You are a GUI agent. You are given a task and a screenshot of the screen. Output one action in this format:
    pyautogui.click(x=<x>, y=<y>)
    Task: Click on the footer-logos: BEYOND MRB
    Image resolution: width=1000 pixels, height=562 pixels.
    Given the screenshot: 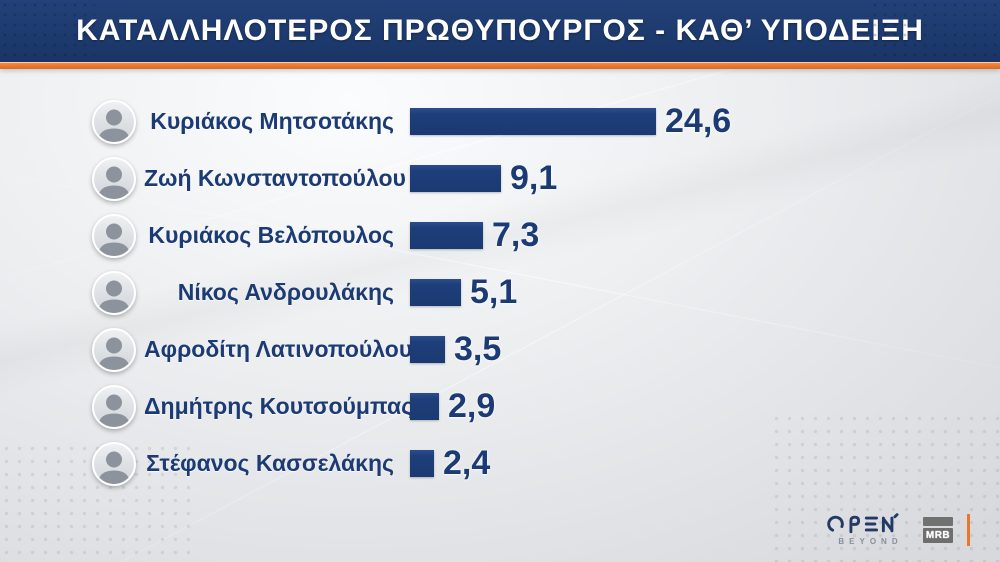 What is the action you would take?
    pyautogui.click(x=898, y=529)
    